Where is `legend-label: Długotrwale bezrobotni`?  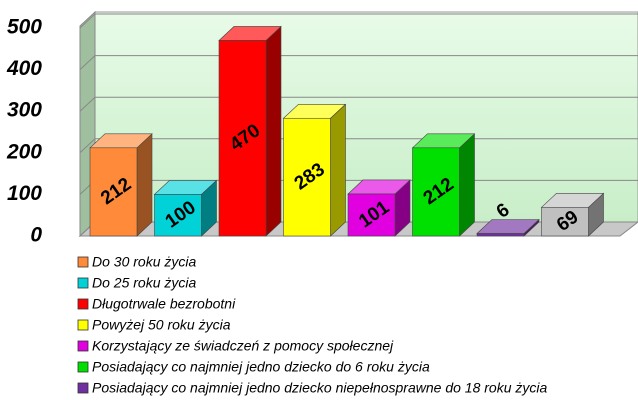
legend-label: Długotrwale bezrobotni is located at coordinates (164, 304).